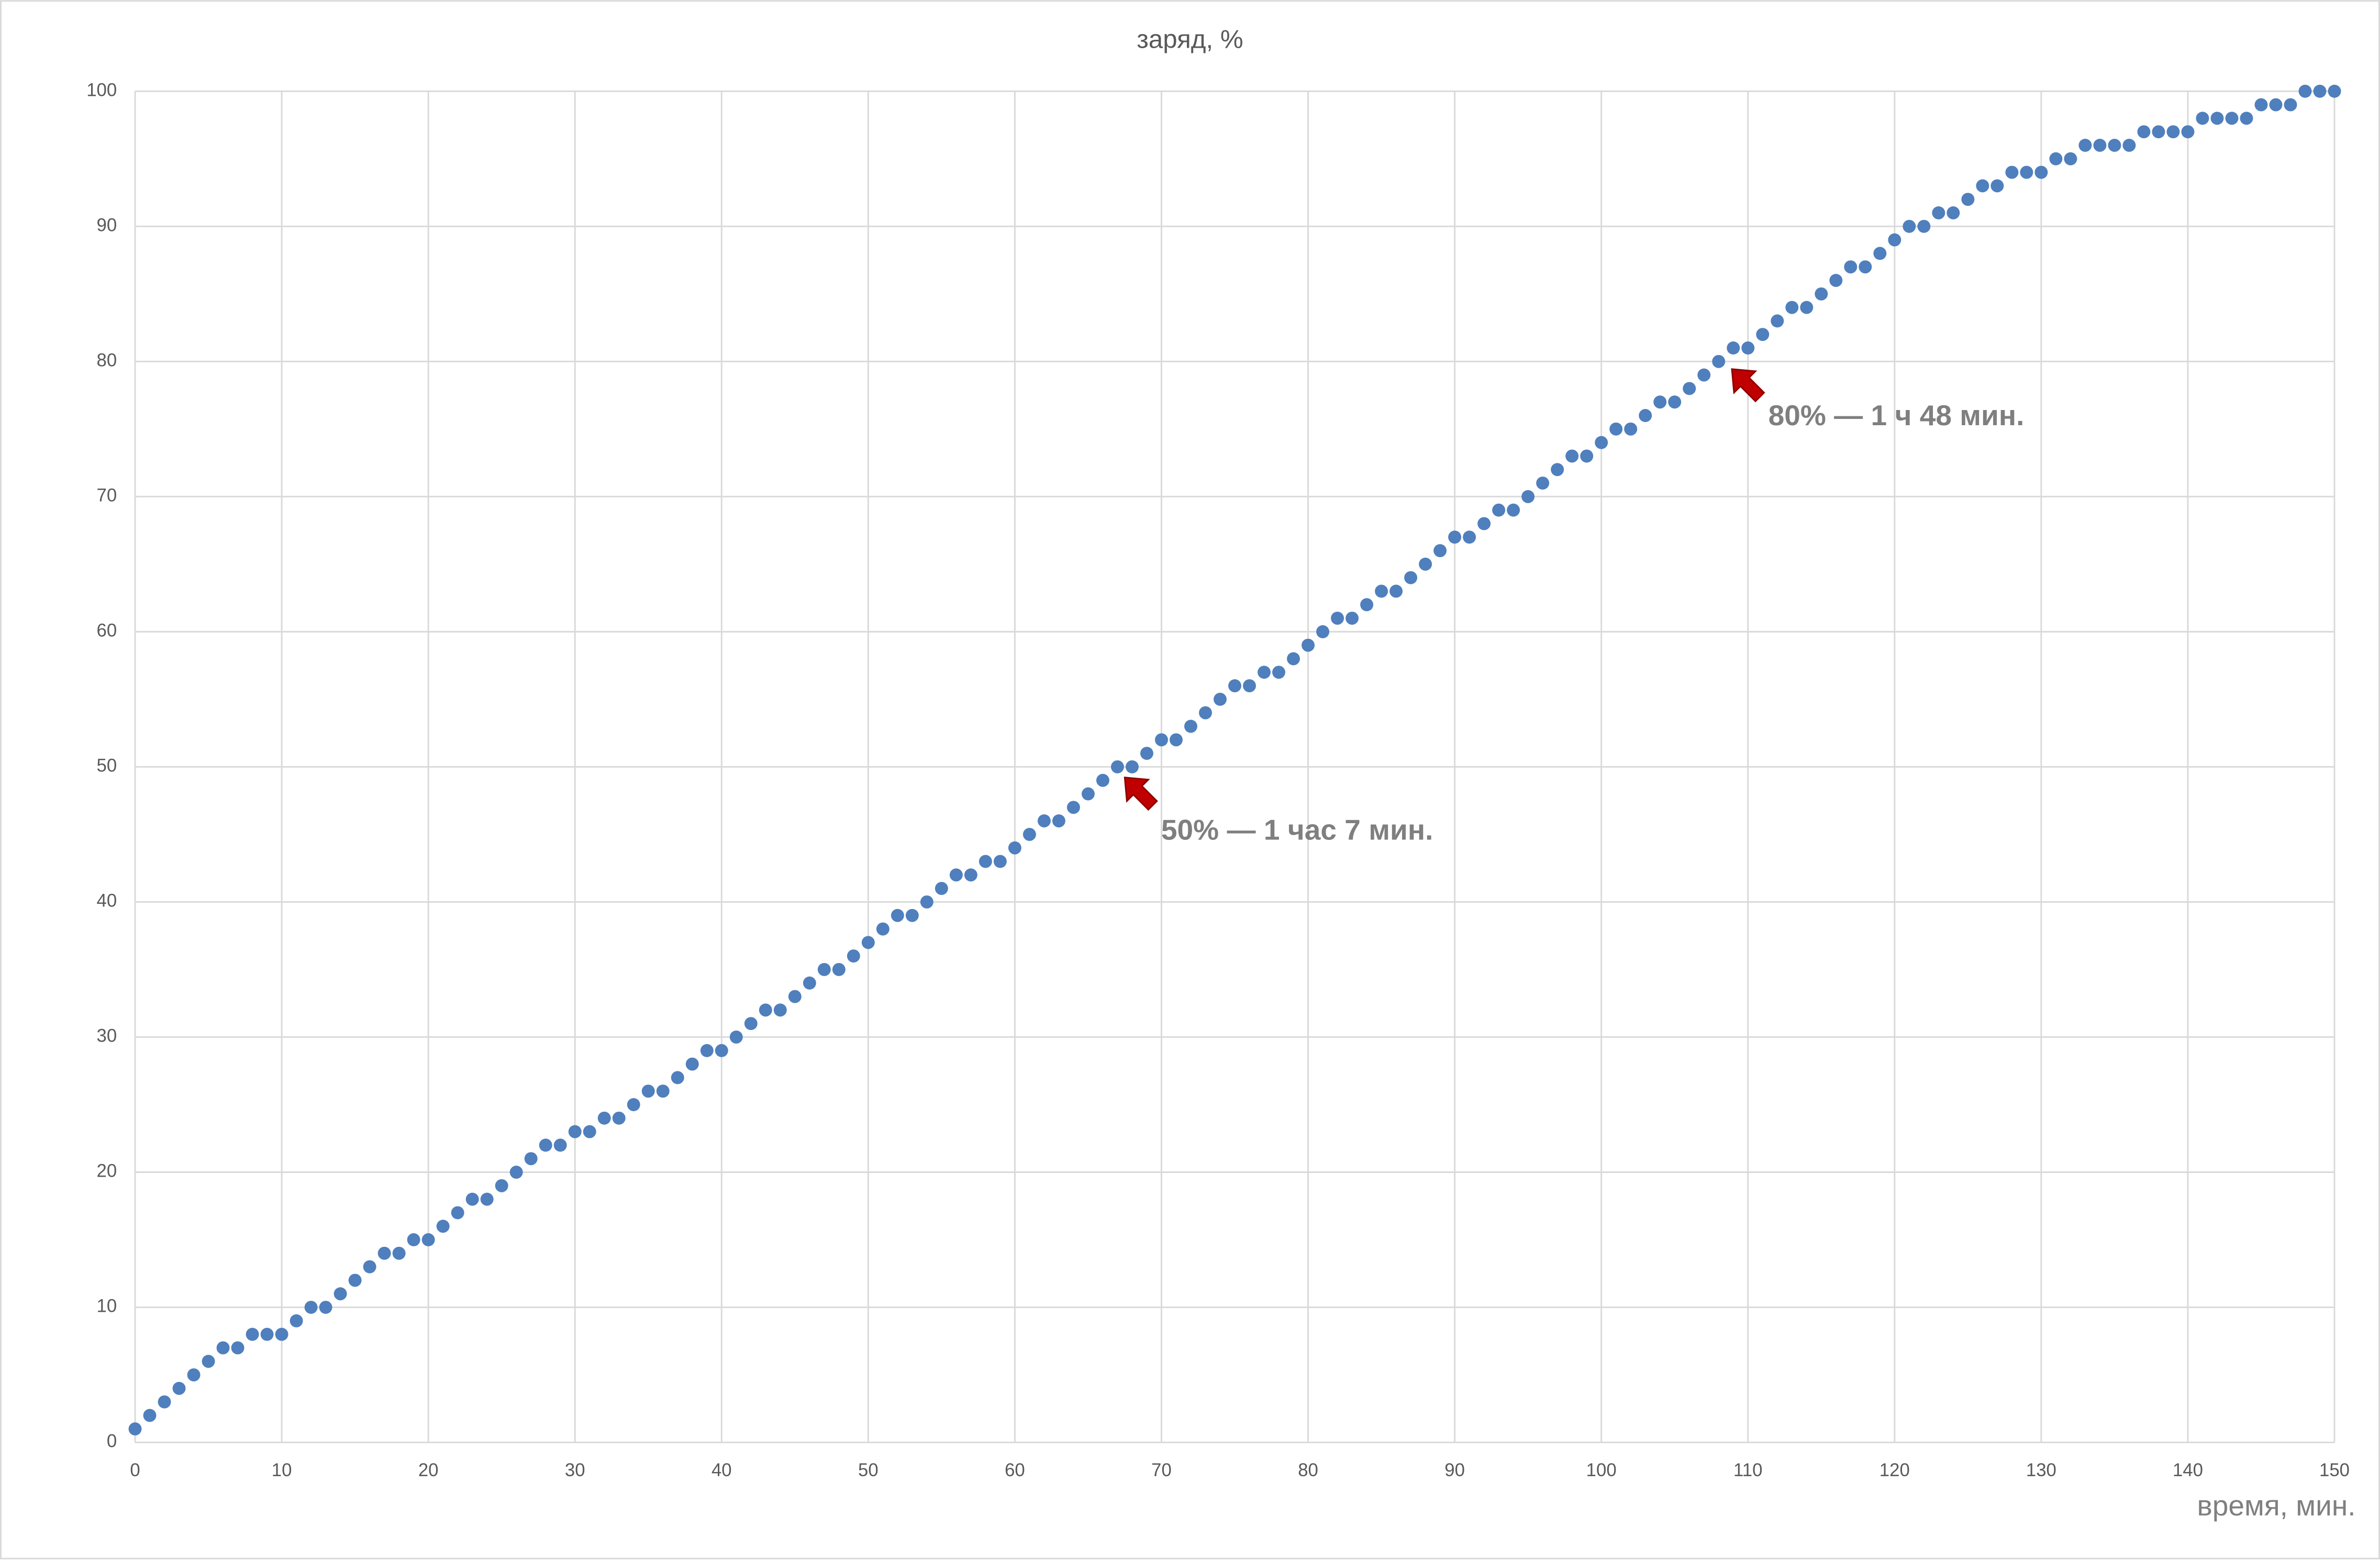 The height and width of the screenshot is (1561, 2380). Describe the element at coordinates (2276, 1505) in the screenshot. I see `x-axis-label: время, мин.` at that location.